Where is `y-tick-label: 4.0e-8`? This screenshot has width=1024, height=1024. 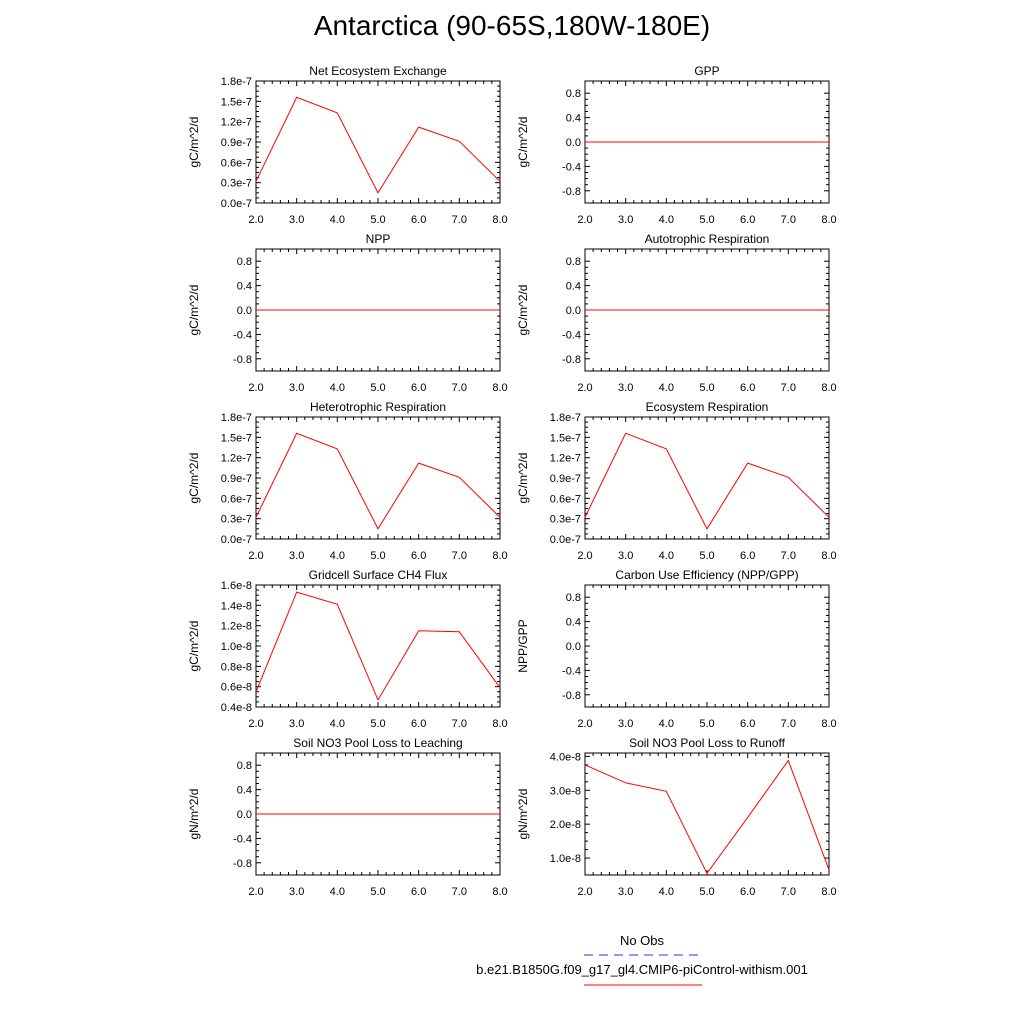
y-tick-label: 4.0e-8 is located at coordinates (565, 757).